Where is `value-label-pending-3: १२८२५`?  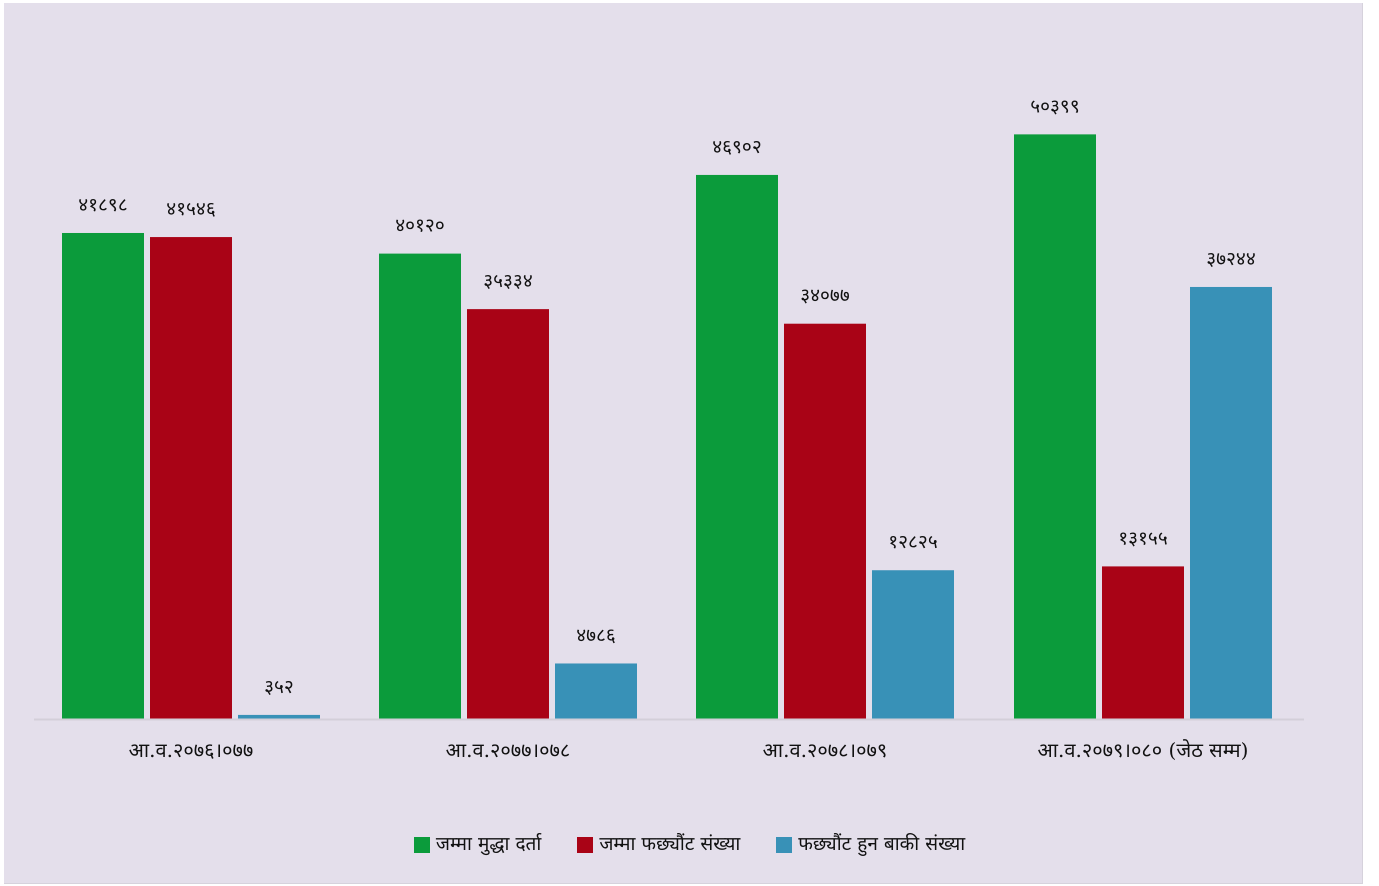 value-label-pending-3: १२८२५ is located at coordinates (912, 542).